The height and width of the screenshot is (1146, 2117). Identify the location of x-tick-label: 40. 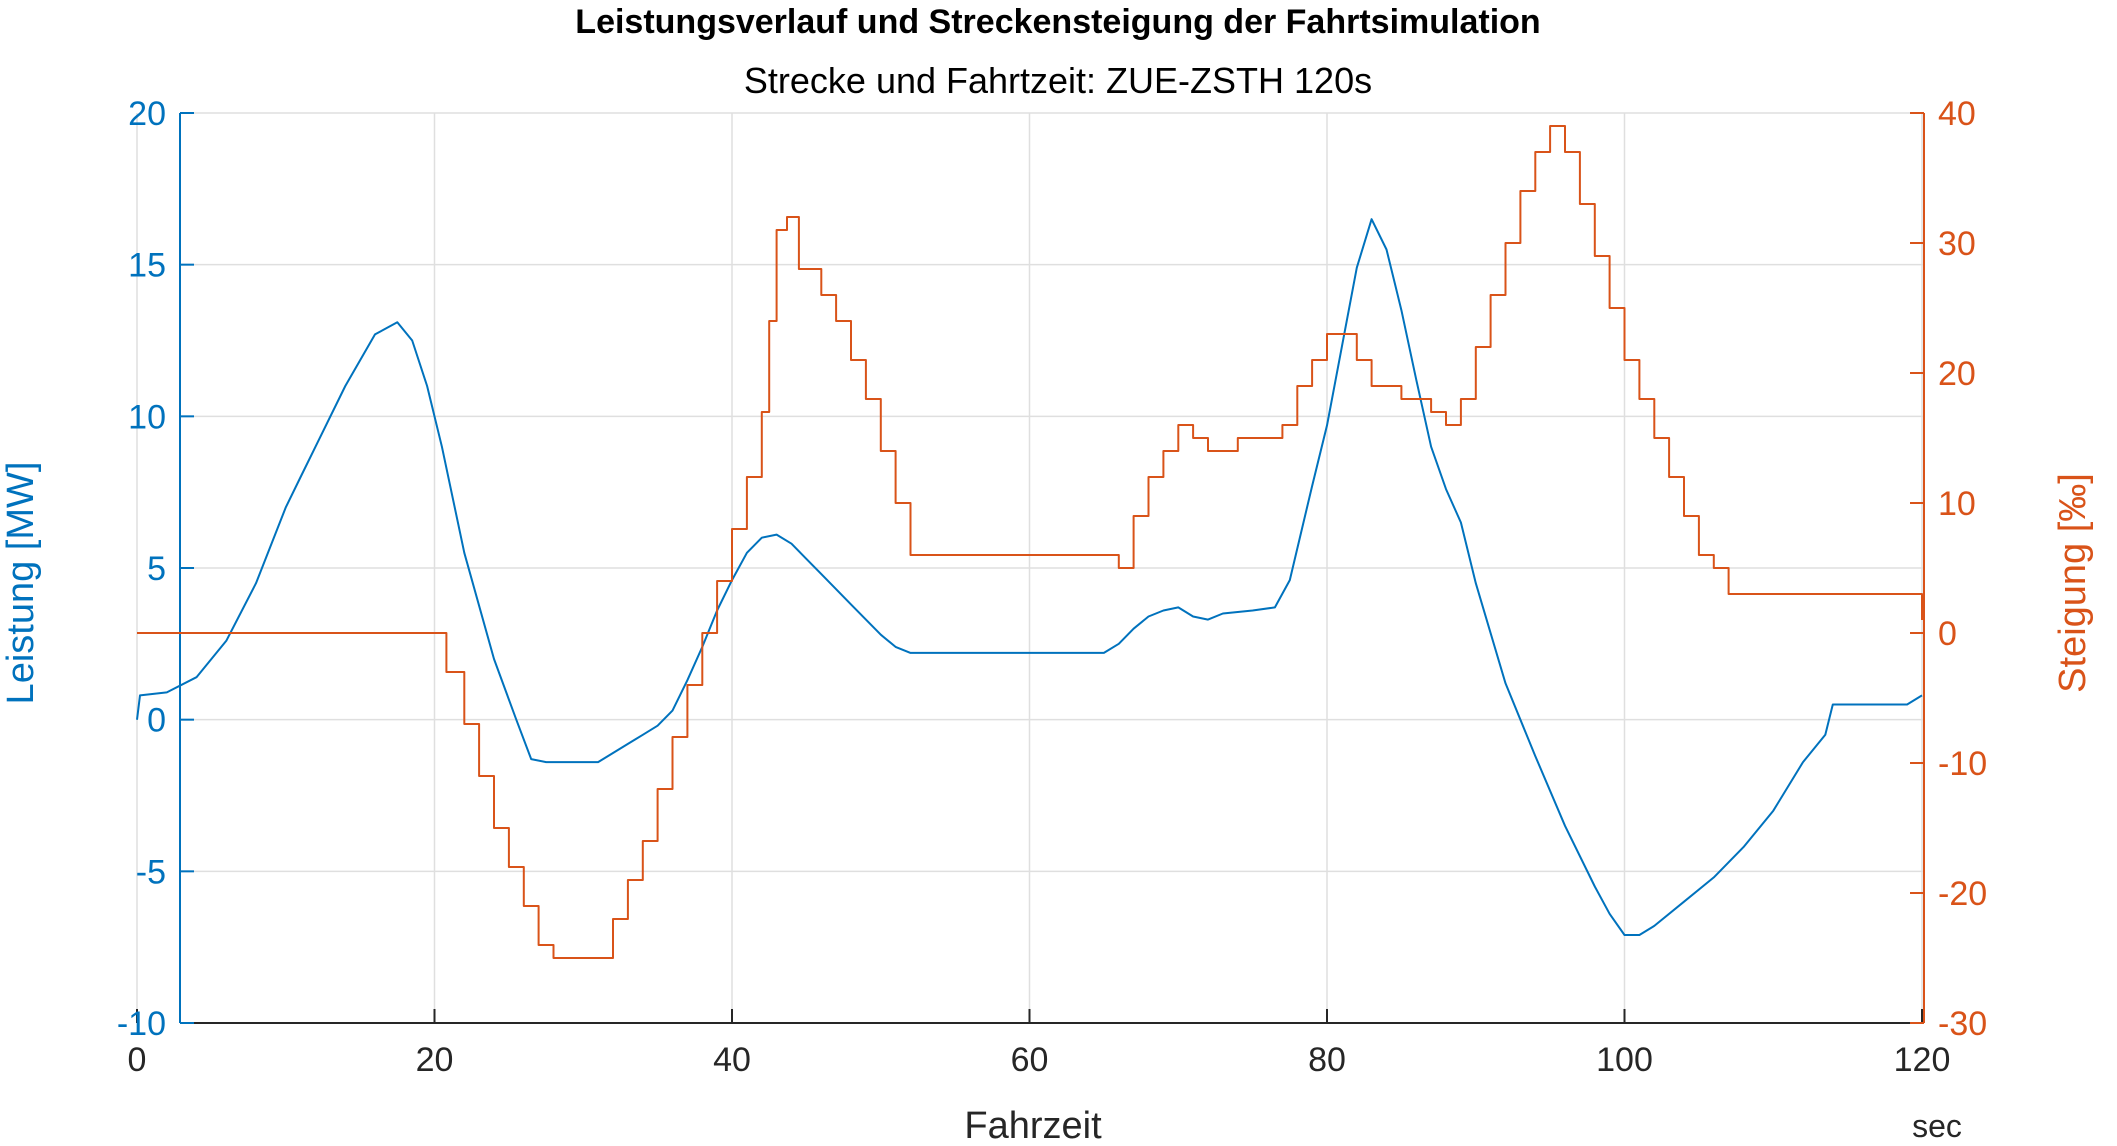
(732, 1060).